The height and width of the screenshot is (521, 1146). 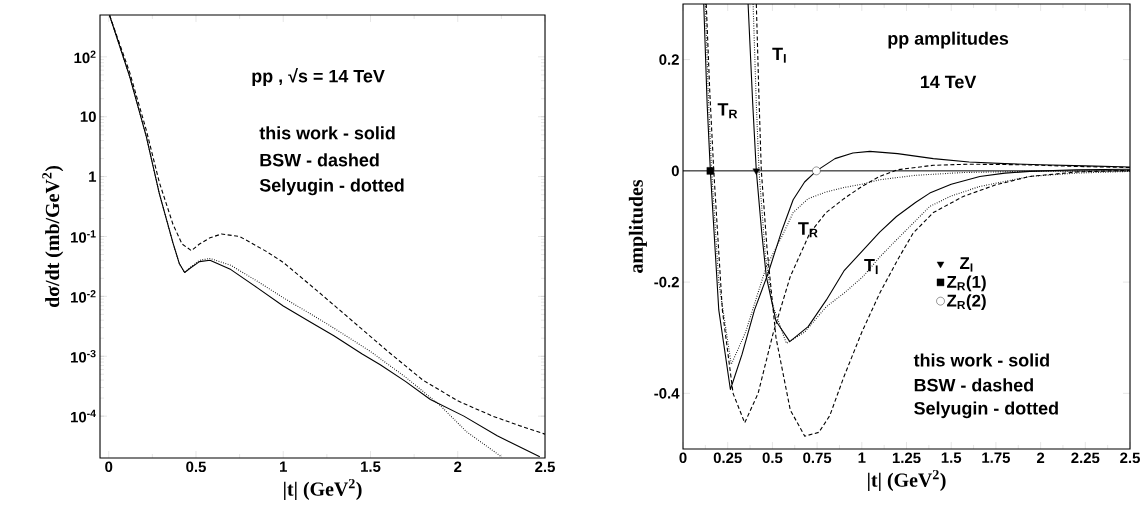 I want to click on legend-label: Z$_{R}$(1), so click(x=966, y=283).